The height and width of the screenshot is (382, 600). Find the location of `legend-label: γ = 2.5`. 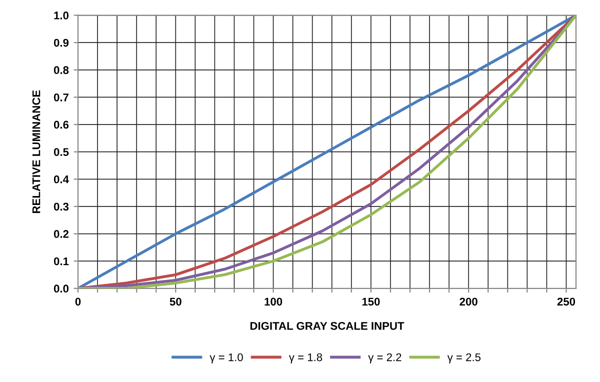

legend-label: γ = 2.5 is located at coordinates (464, 358).